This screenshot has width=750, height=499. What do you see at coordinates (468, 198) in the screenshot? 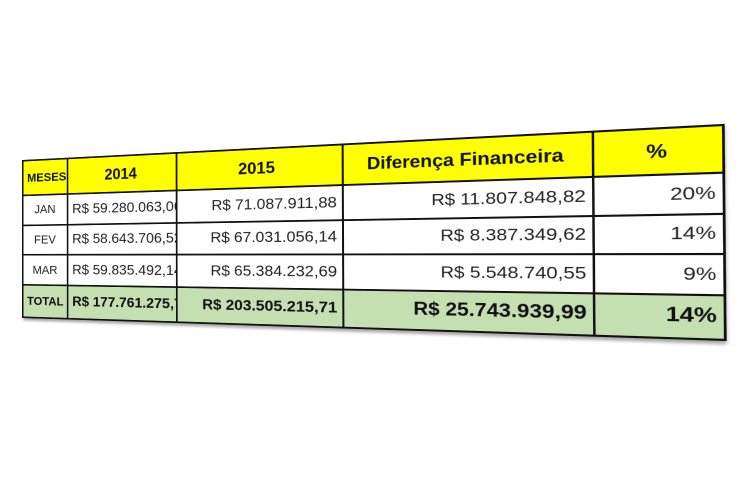
I see `value-cell: R$ 11.807.848,82` at bounding box center [468, 198].